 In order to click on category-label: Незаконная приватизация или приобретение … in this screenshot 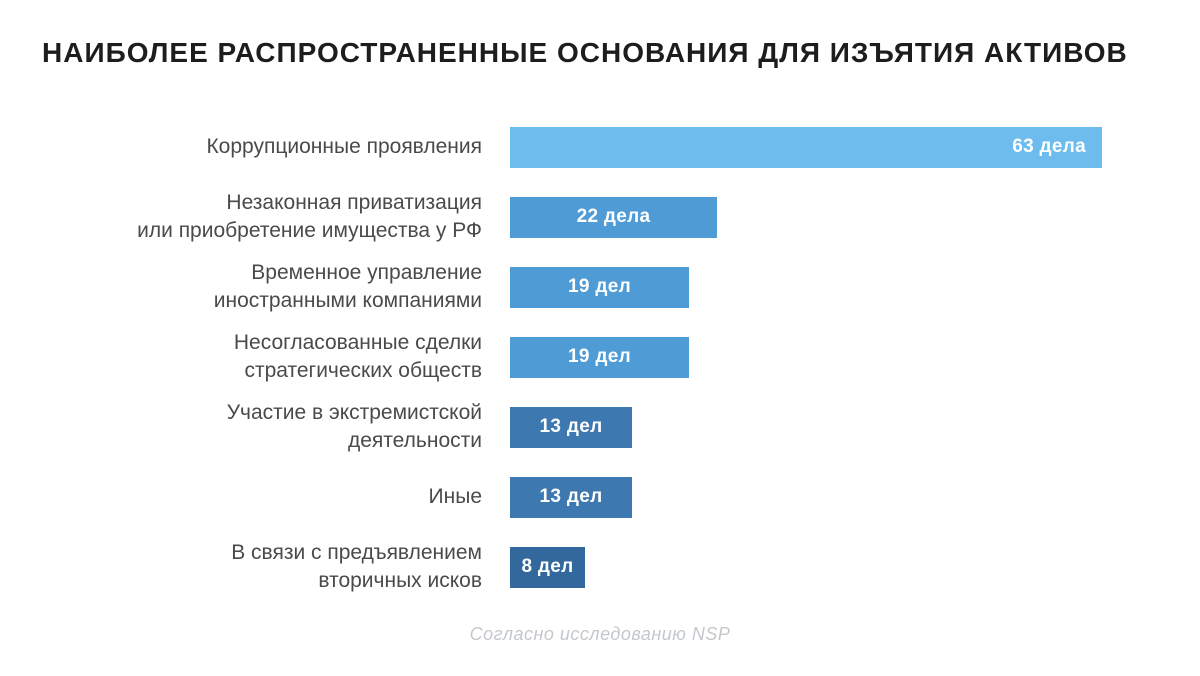, I will do `click(309, 216)`.